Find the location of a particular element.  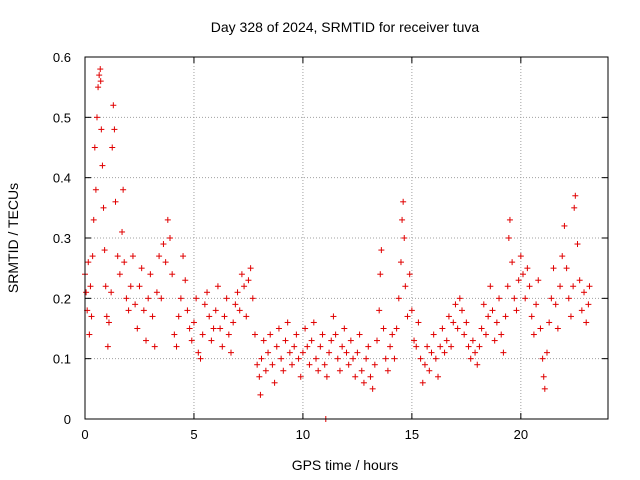

x-tick-label: 5 is located at coordinates (193, 434).